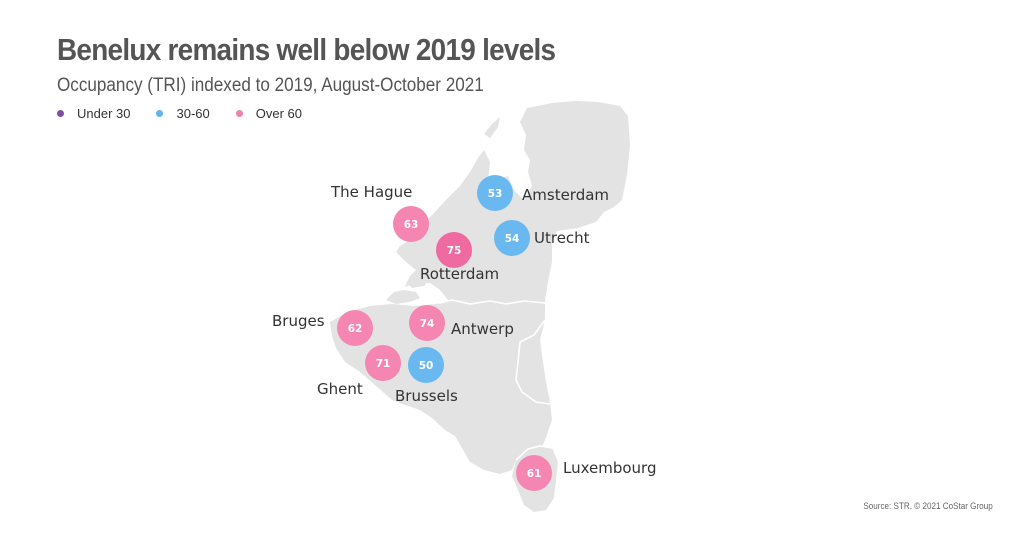 This screenshot has width=1024, height=537. I want to click on city-marker-brussels: 50 Brussels, so click(426, 376).